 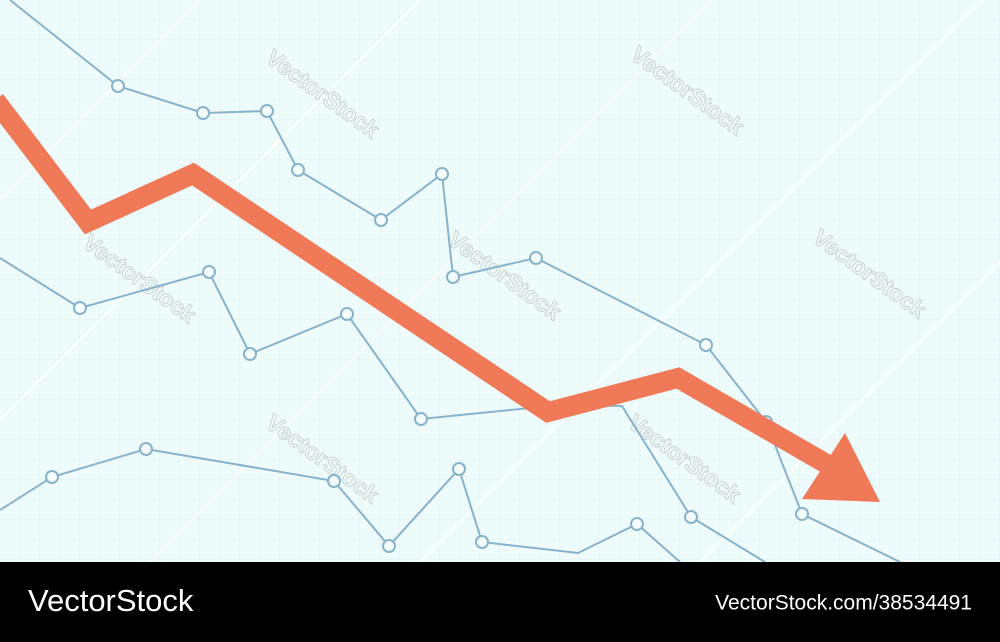 What do you see at coordinates (500, 602) in the screenshot?
I see `footer-bar` at bounding box center [500, 602].